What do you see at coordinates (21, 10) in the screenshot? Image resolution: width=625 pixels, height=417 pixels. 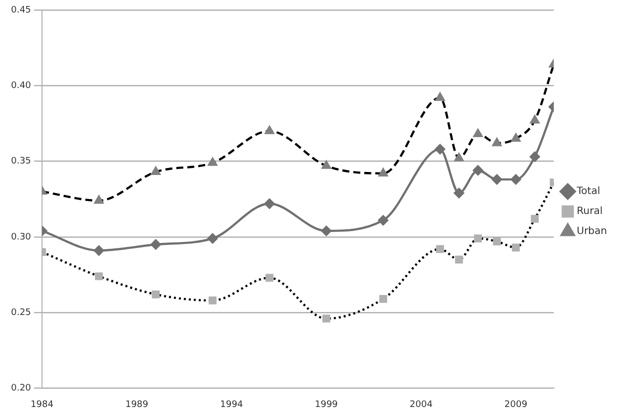 I see `y-tick-label: 0.45` at bounding box center [21, 10].